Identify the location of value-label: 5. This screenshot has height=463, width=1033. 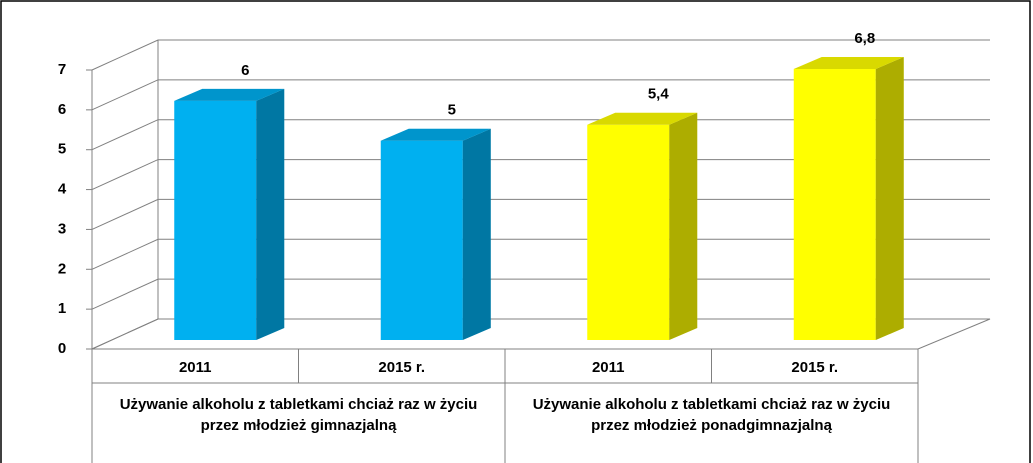
(452, 110).